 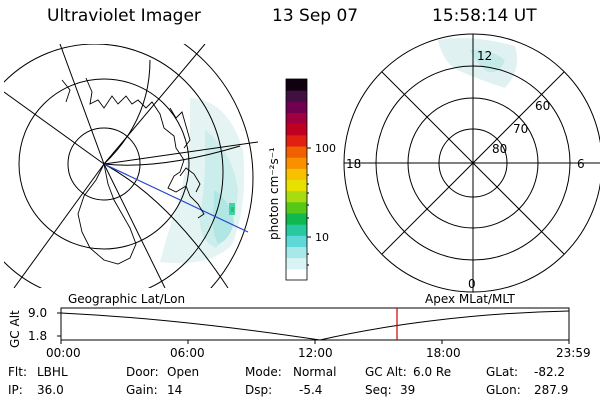 I want to click on timeline-xtick-0000: 00:00, so click(x=63, y=353).